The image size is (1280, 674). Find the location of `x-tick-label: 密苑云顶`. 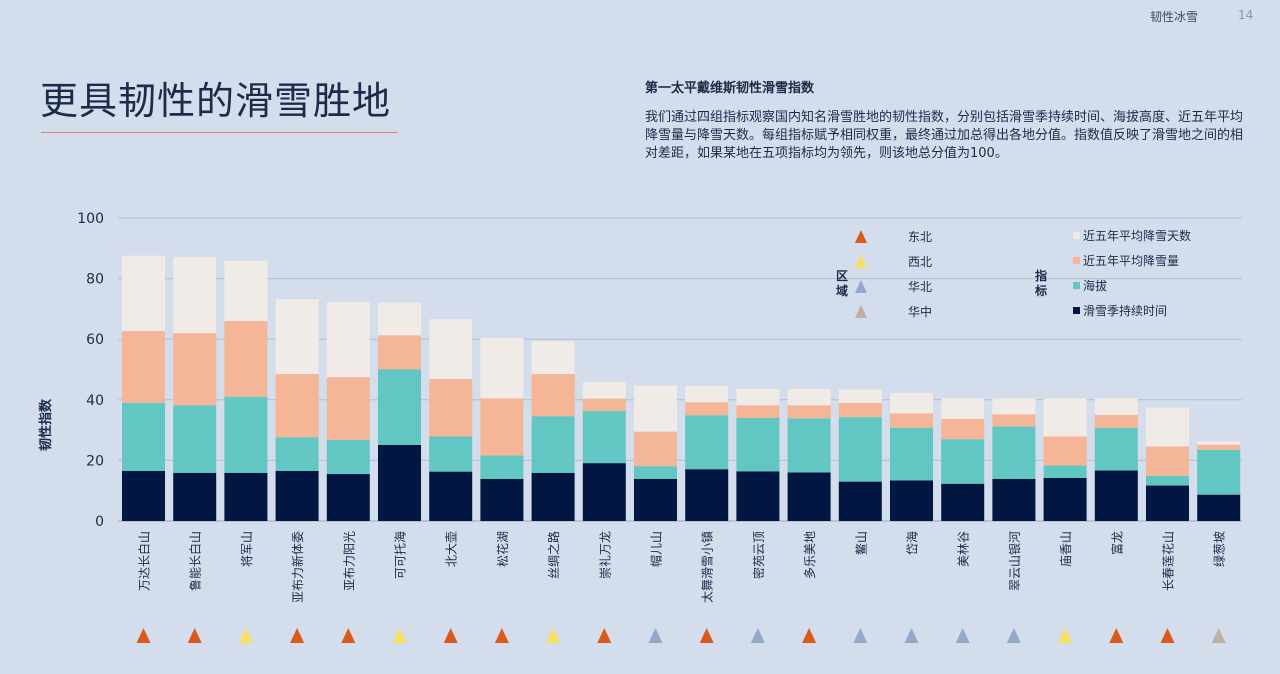

x-tick-label: 密苑云顶 is located at coordinates (758, 555).